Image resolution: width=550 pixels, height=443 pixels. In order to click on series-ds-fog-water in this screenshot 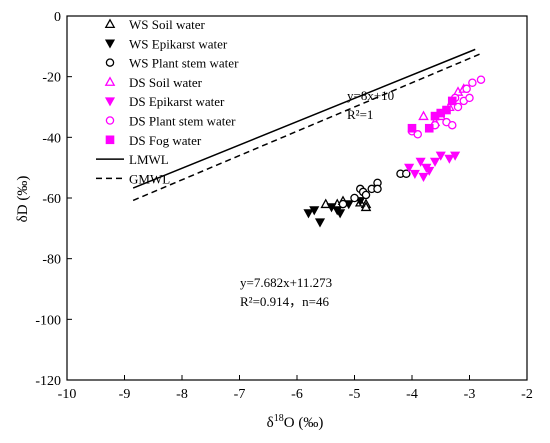, I will do `click(432, 114)`.